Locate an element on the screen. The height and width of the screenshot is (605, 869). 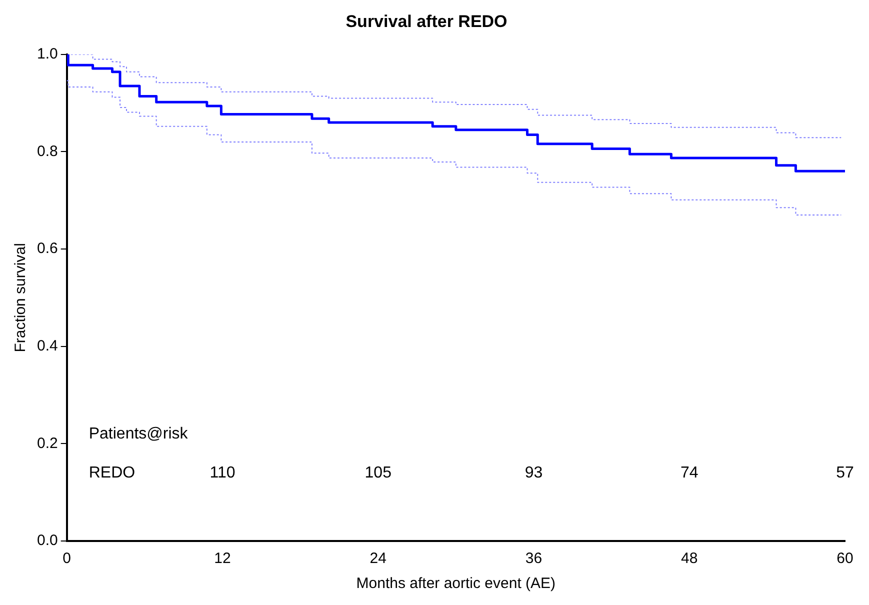
annotation: 74 is located at coordinates (689, 473).